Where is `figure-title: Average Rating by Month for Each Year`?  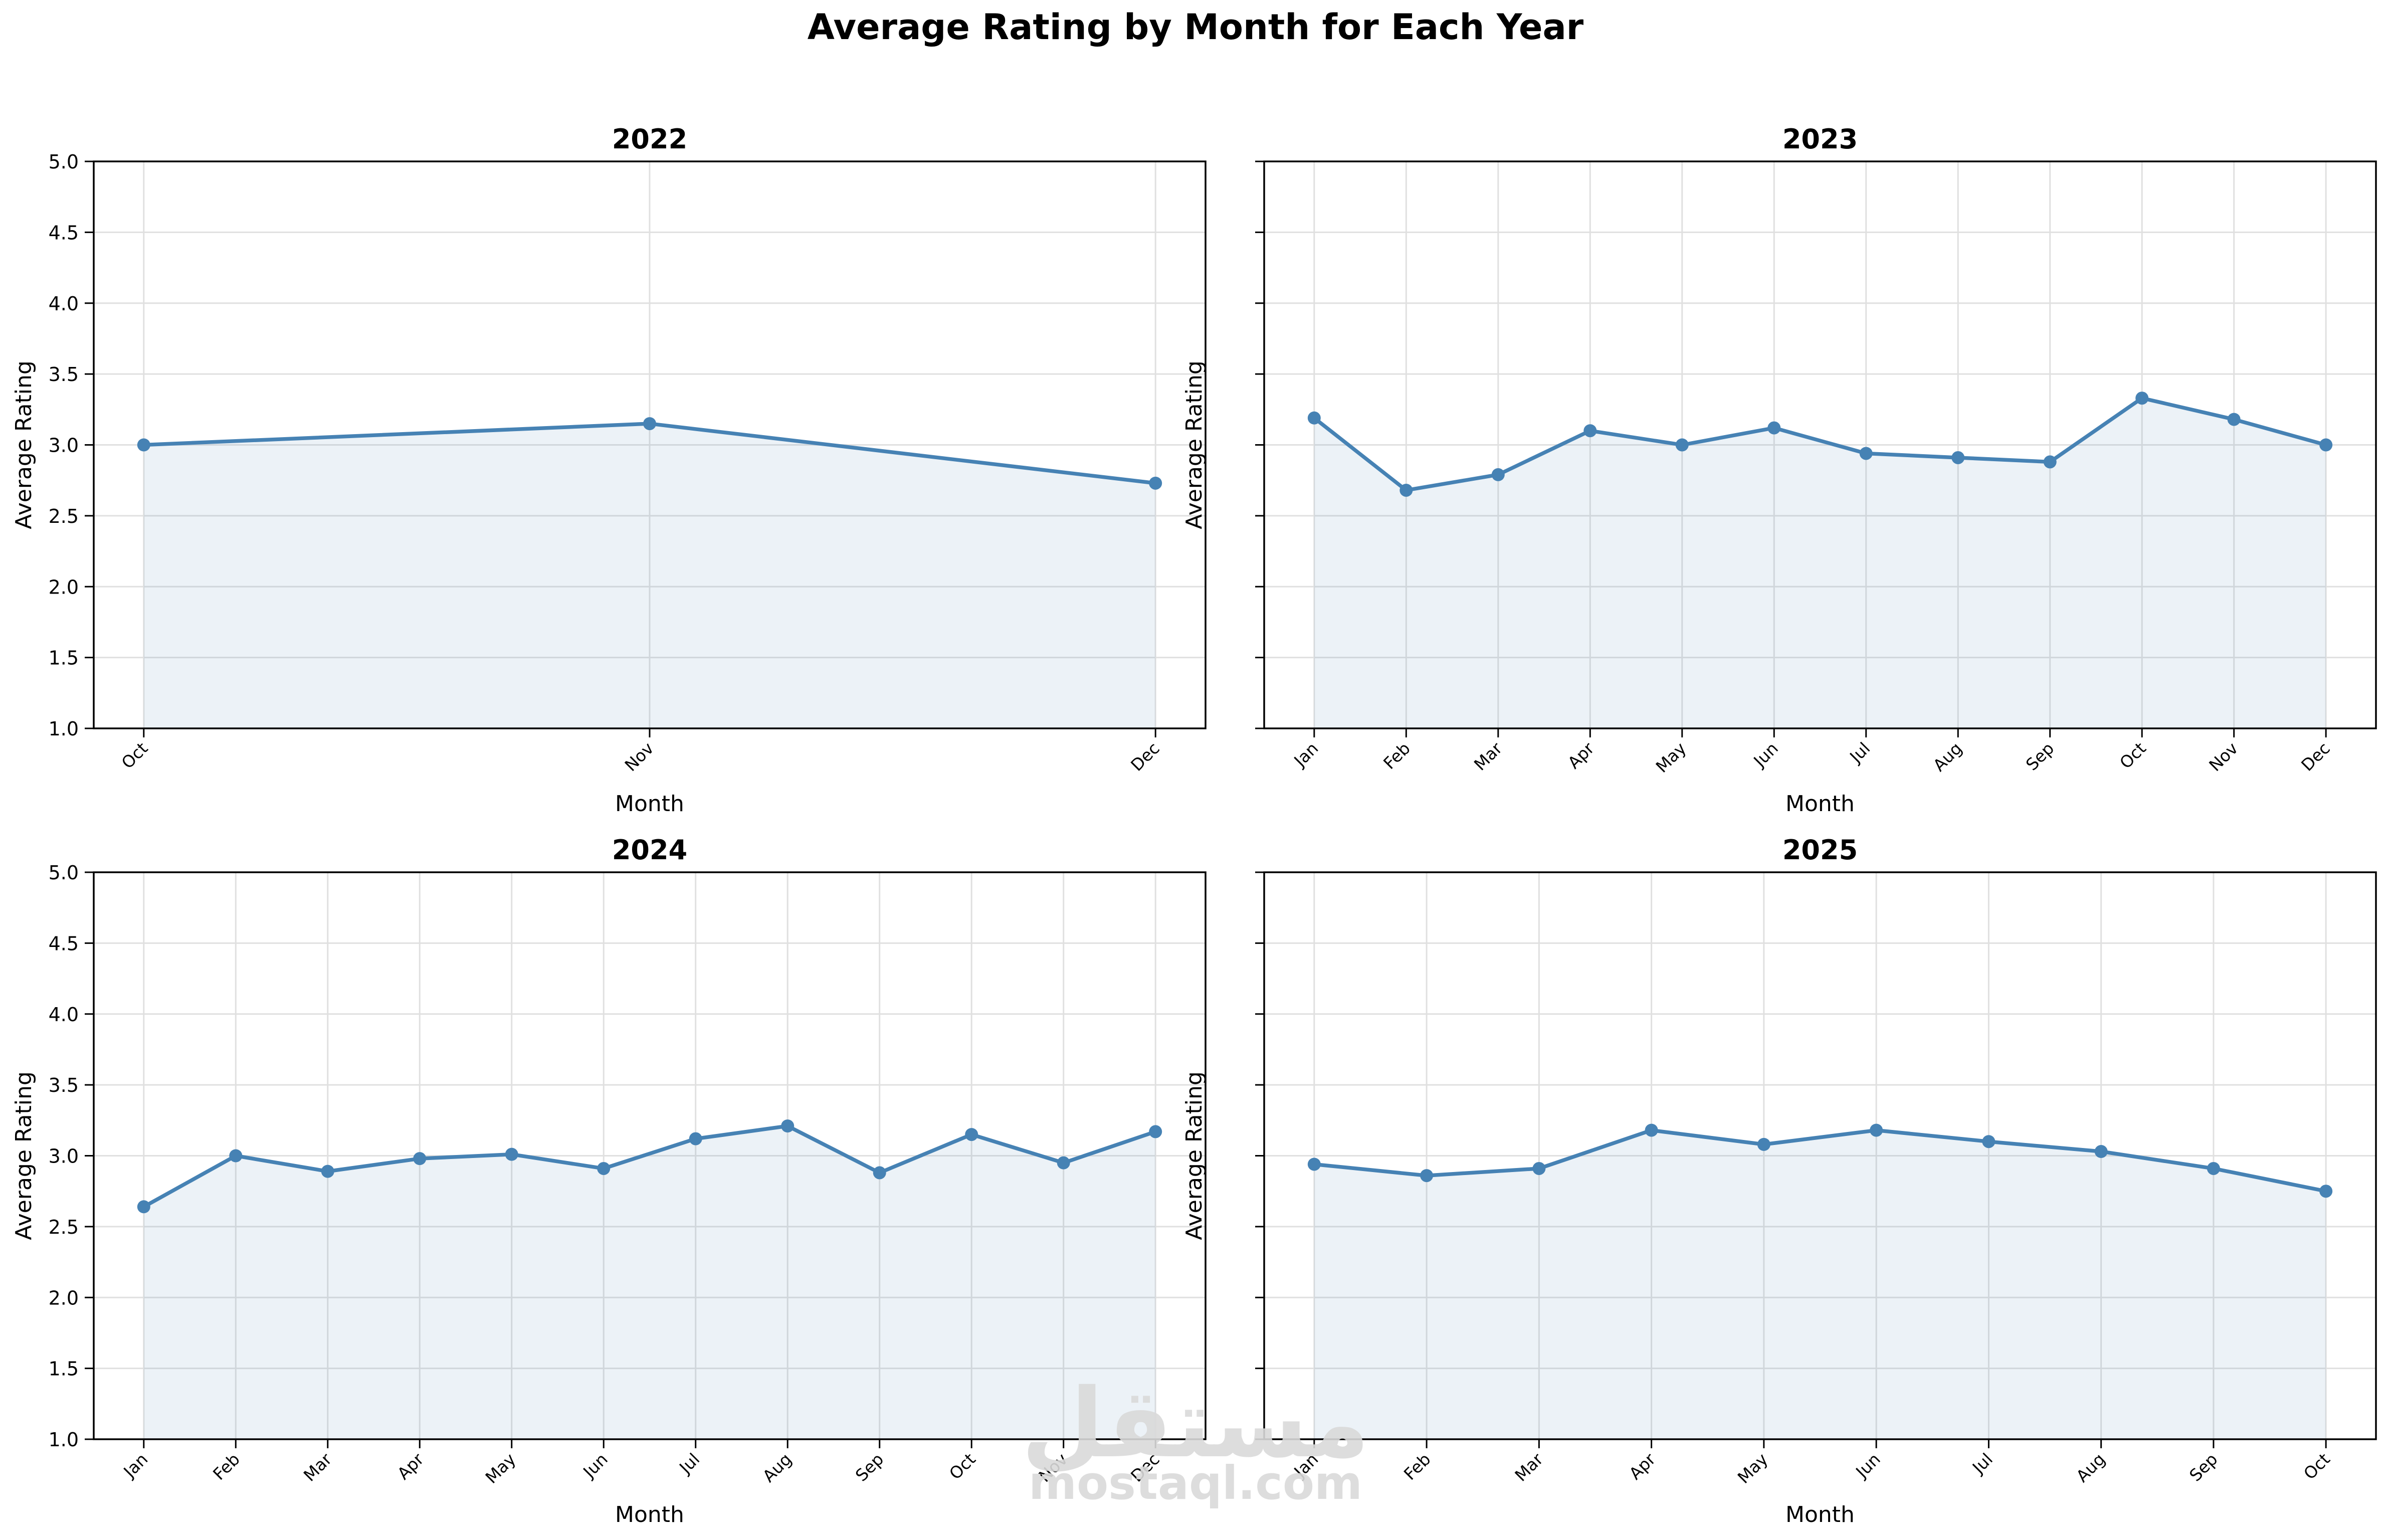 figure-title: Average Rating by Month for Each Year is located at coordinates (1196, 27).